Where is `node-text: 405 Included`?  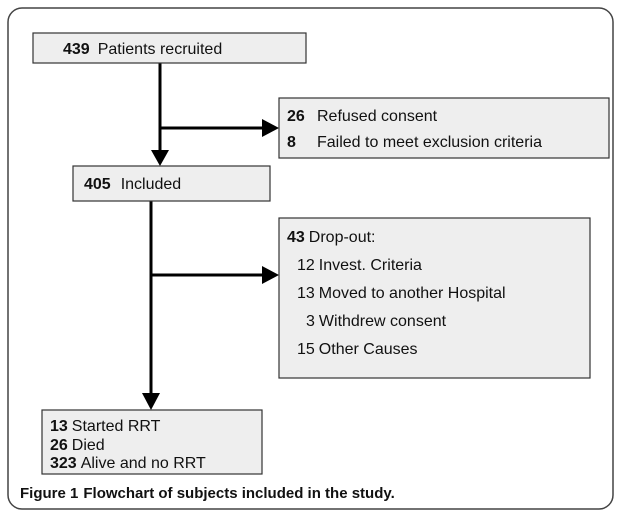 node-text: 405 Included is located at coordinates (132, 184).